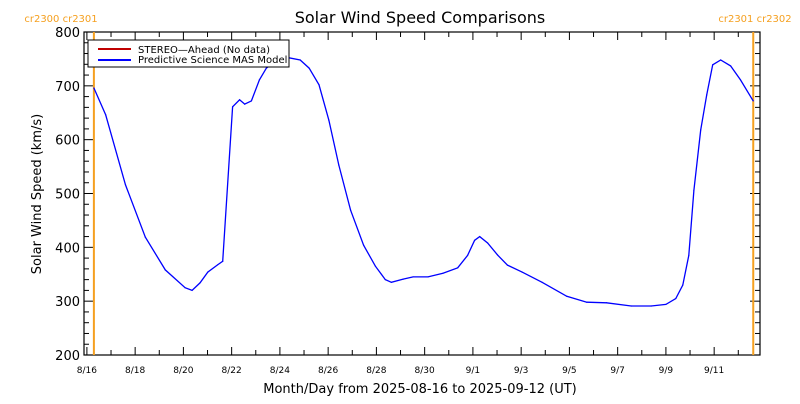  Describe the element at coordinates (617, 371) in the screenshot. I see `x-tick-label: 9/7` at that location.